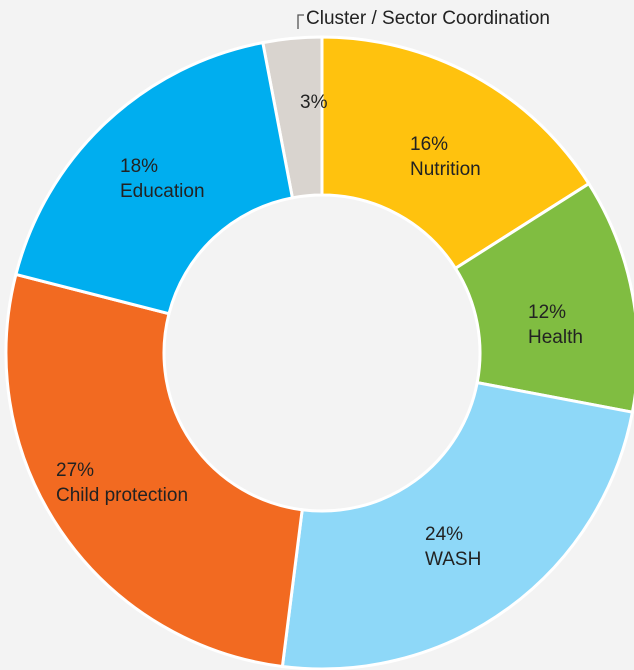 The height and width of the screenshot is (670, 634). I want to click on callout-leader-line, so click(300, 21).